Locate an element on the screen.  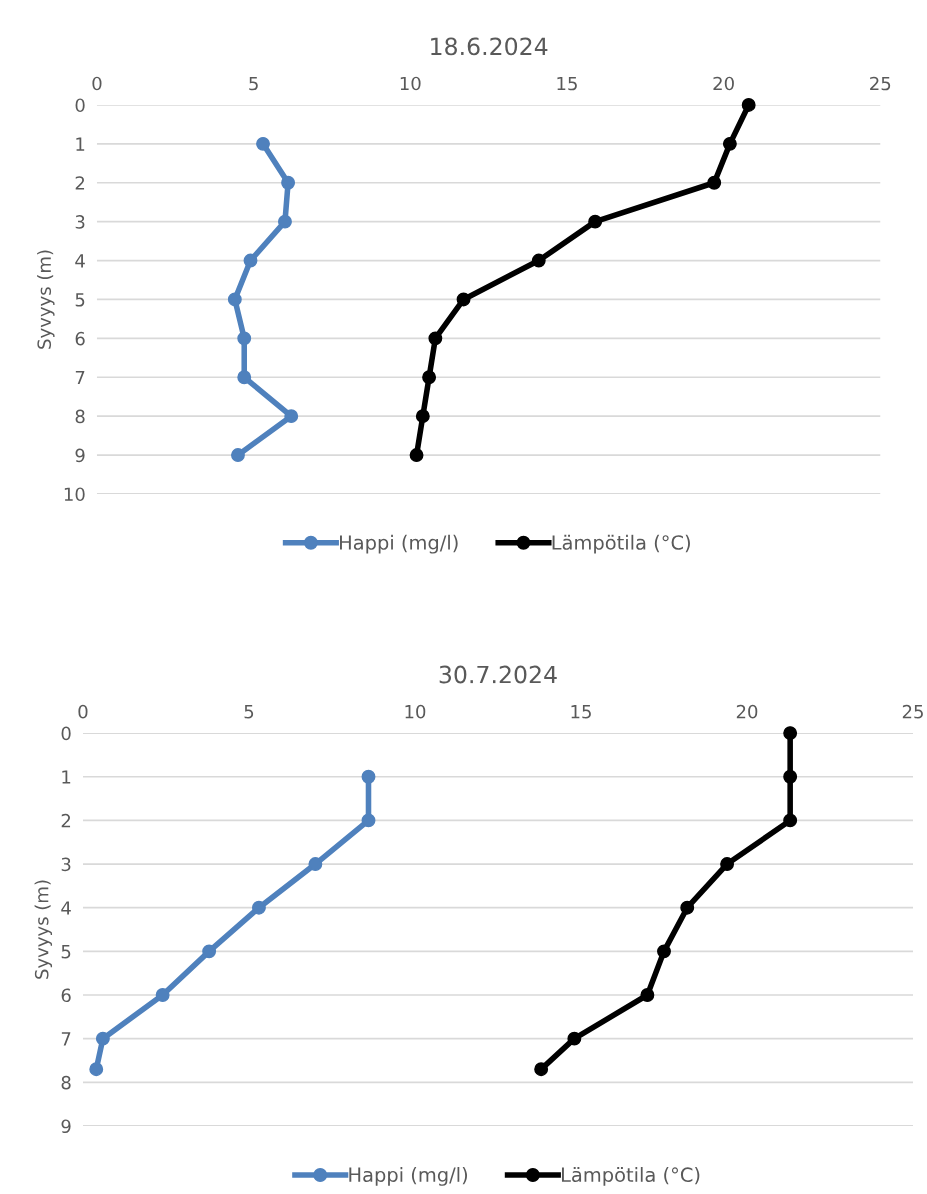
y-tick-label: 10 is located at coordinates (74, 494).